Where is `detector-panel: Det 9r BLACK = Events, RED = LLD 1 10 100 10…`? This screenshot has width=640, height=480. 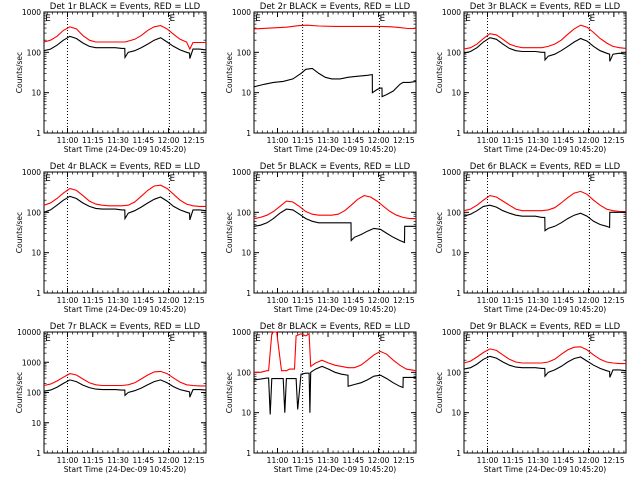 detector-panel: Det 9r BLACK = Events, RED = LLD 1 10 100 10… is located at coordinates (531, 398).